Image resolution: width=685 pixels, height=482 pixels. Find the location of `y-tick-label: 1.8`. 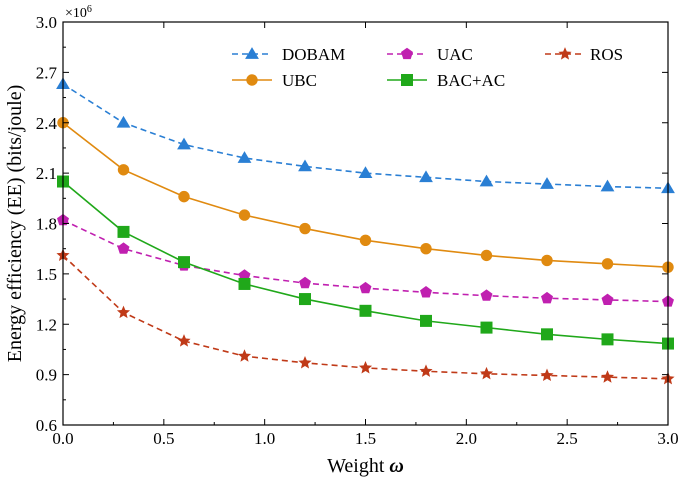

y-tick-label: 1.8 is located at coordinates (46, 224).